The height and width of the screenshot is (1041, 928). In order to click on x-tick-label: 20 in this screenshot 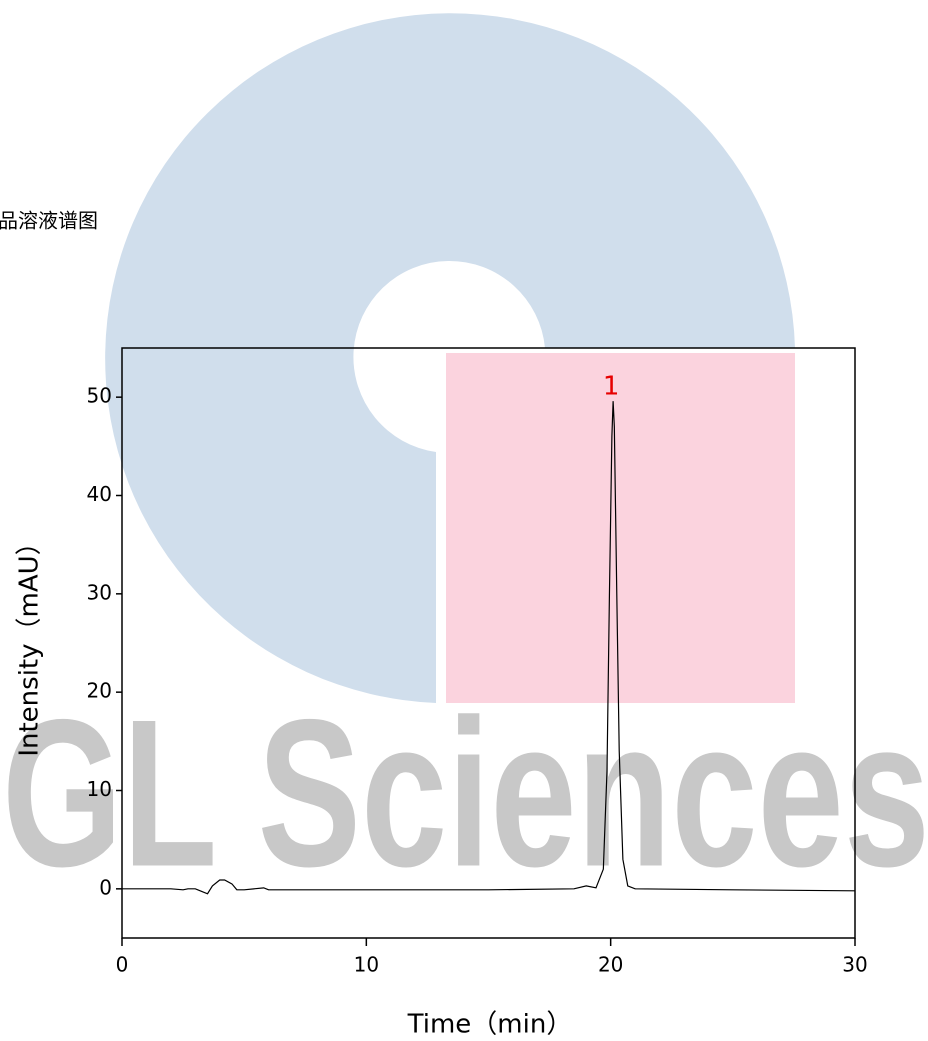, I will do `click(610, 965)`.